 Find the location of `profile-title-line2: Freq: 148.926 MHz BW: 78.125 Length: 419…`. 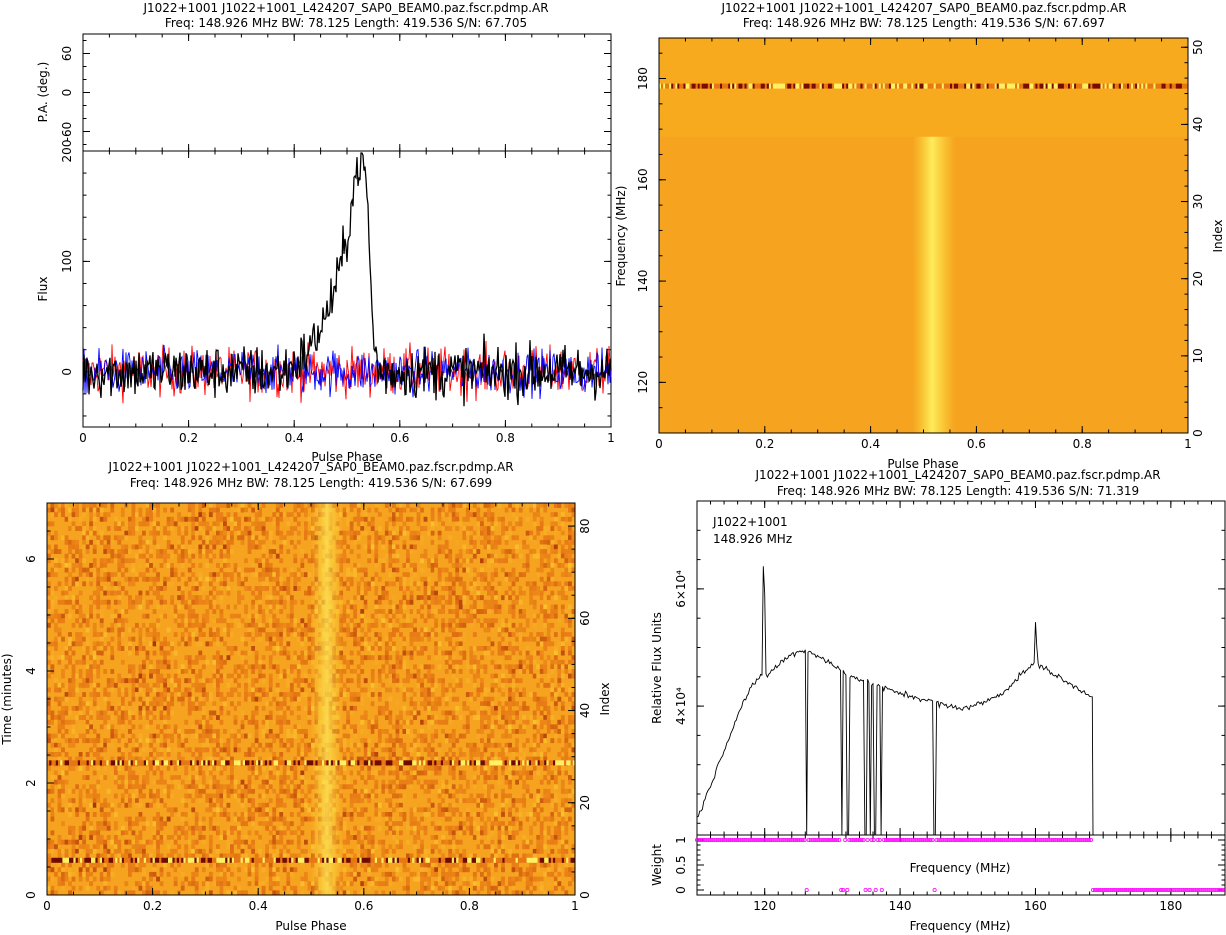

profile-title-line2: Freq: 148.926 MHz BW: 78.125 Length: 419… is located at coordinates (346, 23).